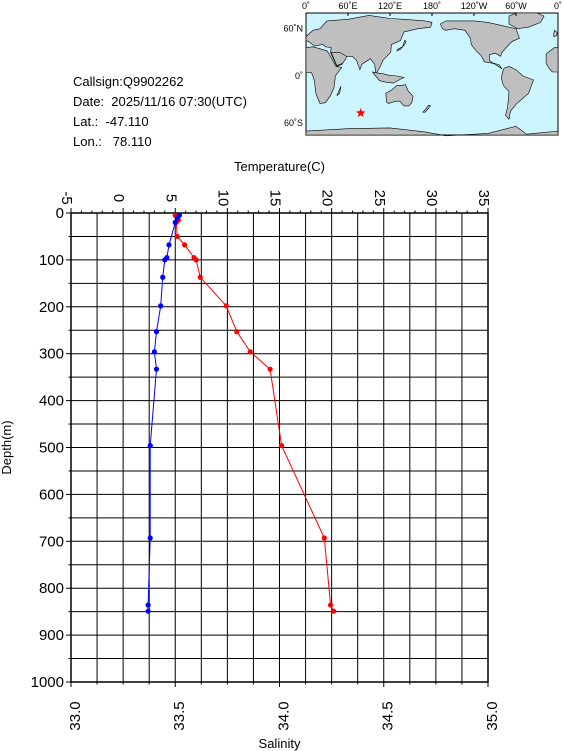 The width and height of the screenshot is (564, 751). Describe the element at coordinates (483, 198) in the screenshot. I see `temperature-tick-label: 35` at that location.